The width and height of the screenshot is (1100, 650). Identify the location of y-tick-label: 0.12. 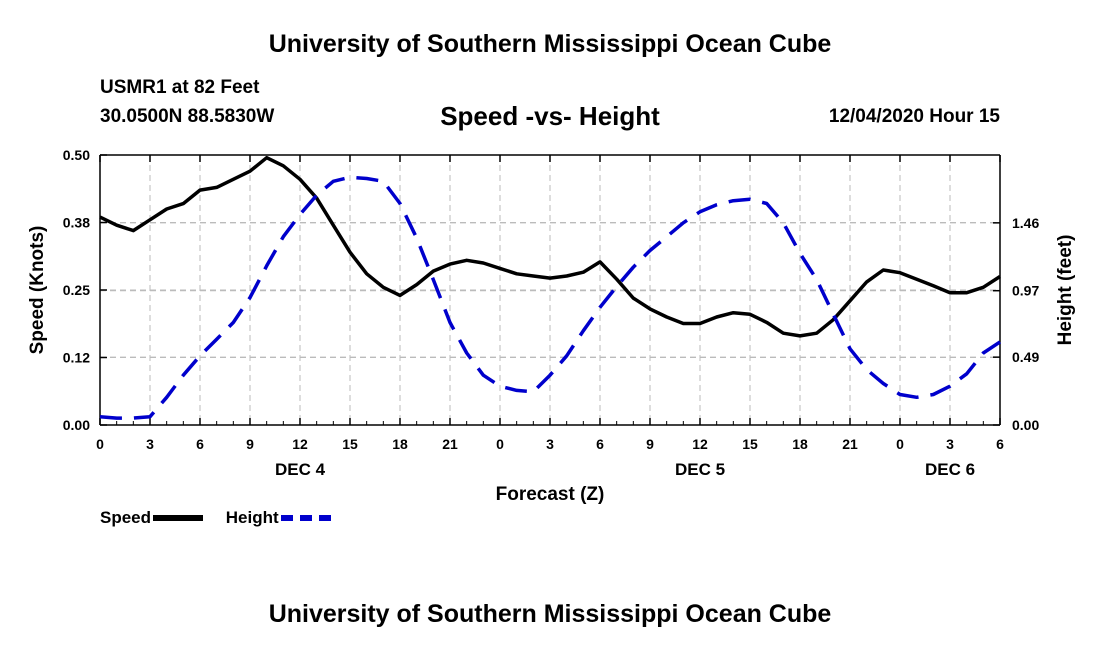
(76, 358).